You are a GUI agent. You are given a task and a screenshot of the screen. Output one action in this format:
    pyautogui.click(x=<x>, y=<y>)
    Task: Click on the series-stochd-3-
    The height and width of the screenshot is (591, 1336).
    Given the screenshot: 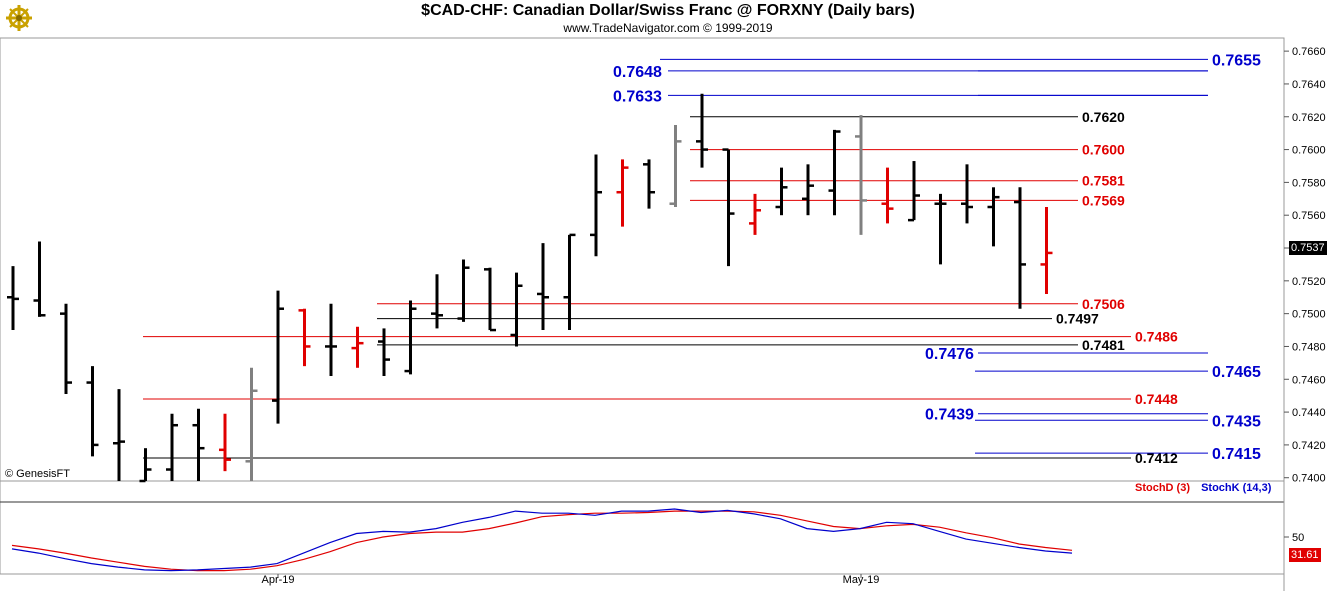 What is the action you would take?
    pyautogui.click(x=542, y=541)
    